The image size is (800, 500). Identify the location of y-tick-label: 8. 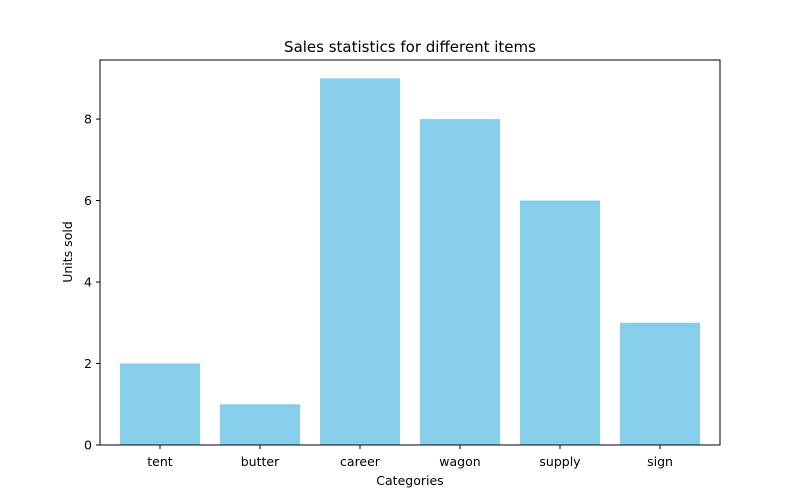
(88, 119).